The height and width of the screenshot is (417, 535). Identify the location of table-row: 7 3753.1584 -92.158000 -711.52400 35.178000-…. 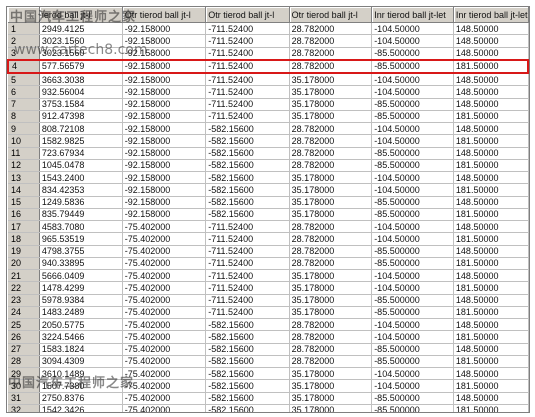
(268, 104).